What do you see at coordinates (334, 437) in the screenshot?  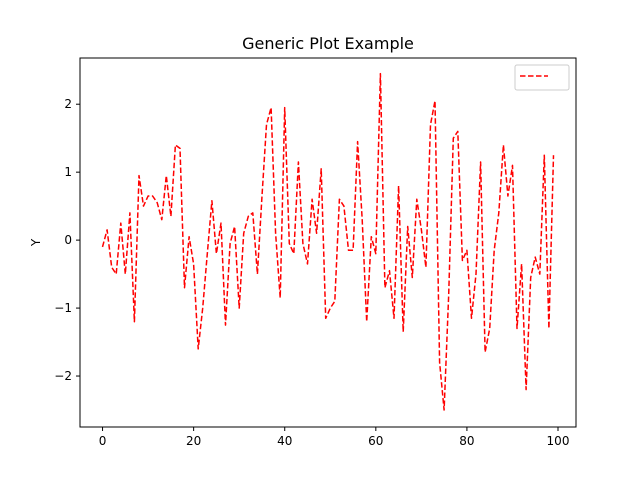 I see `x-axis: 0 20 40 60 80 100` at bounding box center [334, 437].